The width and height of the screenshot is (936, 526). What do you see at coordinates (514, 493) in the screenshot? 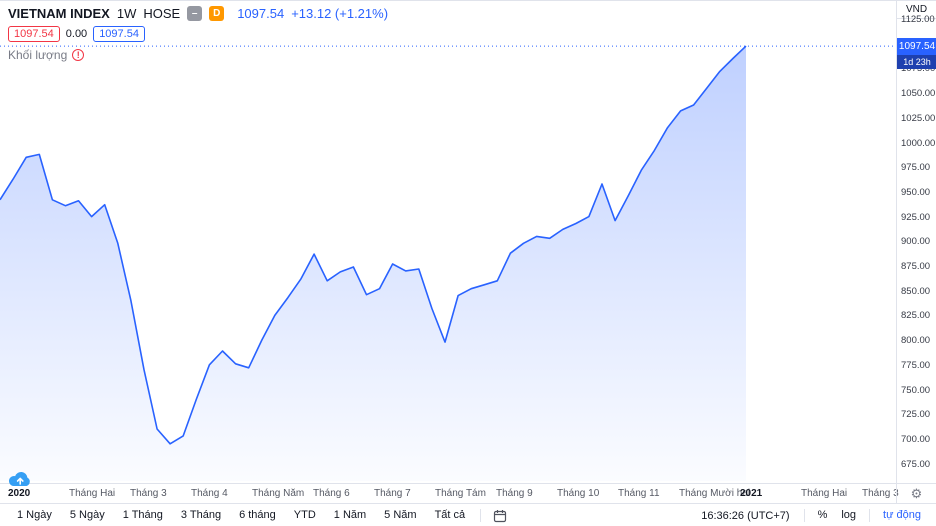
I see `time-tick-label: Tháng 9` at bounding box center [514, 493].